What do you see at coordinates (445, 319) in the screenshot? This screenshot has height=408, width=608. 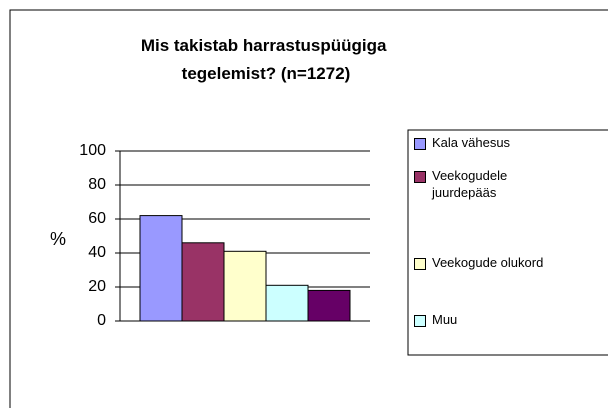 I see `legend-label: Muu` at bounding box center [445, 319].